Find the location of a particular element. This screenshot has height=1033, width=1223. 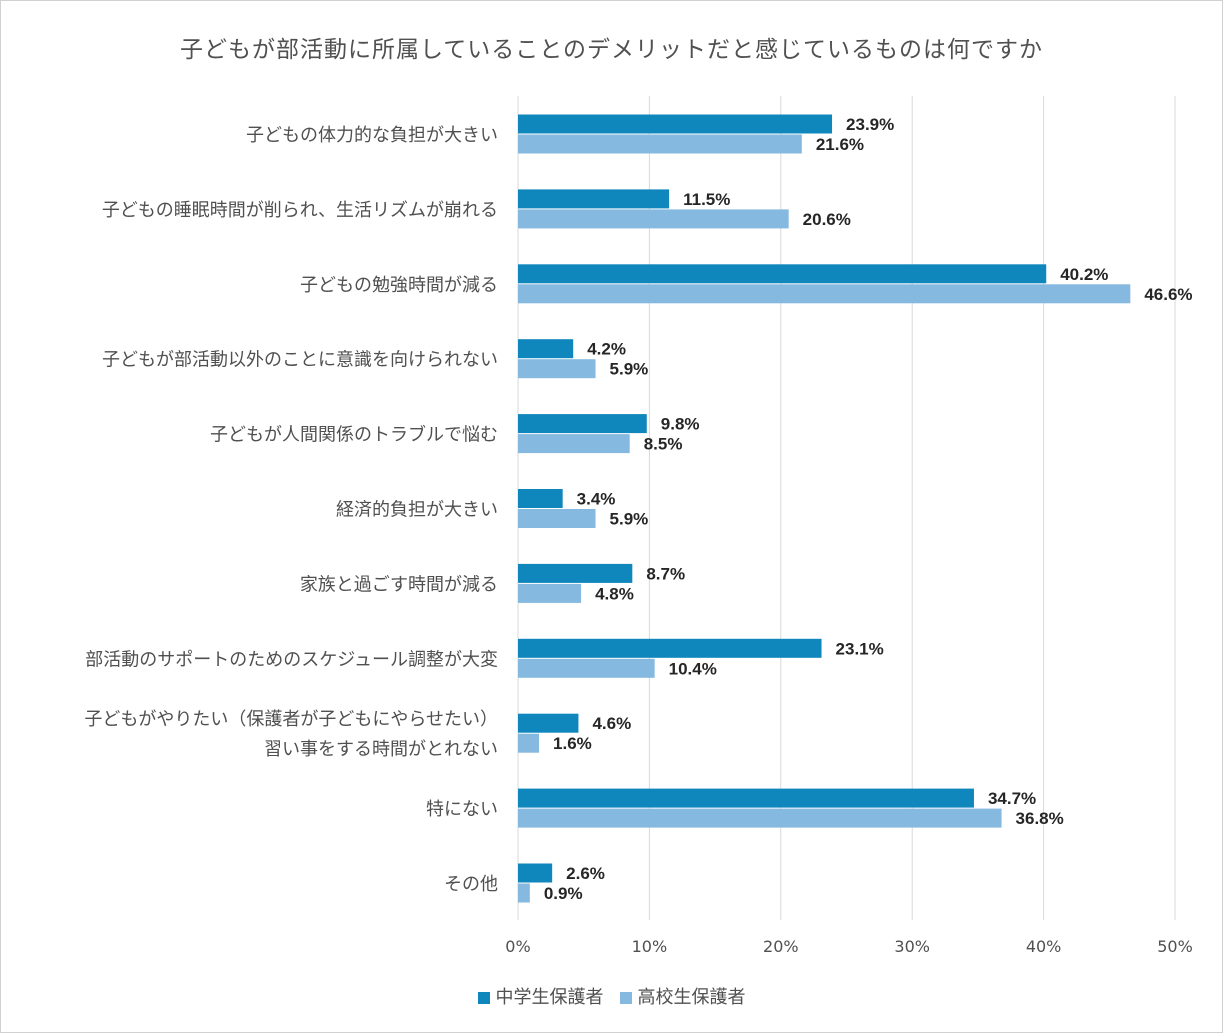

category-label: 子どもの体力的な負担が大きい is located at coordinates (372, 135).